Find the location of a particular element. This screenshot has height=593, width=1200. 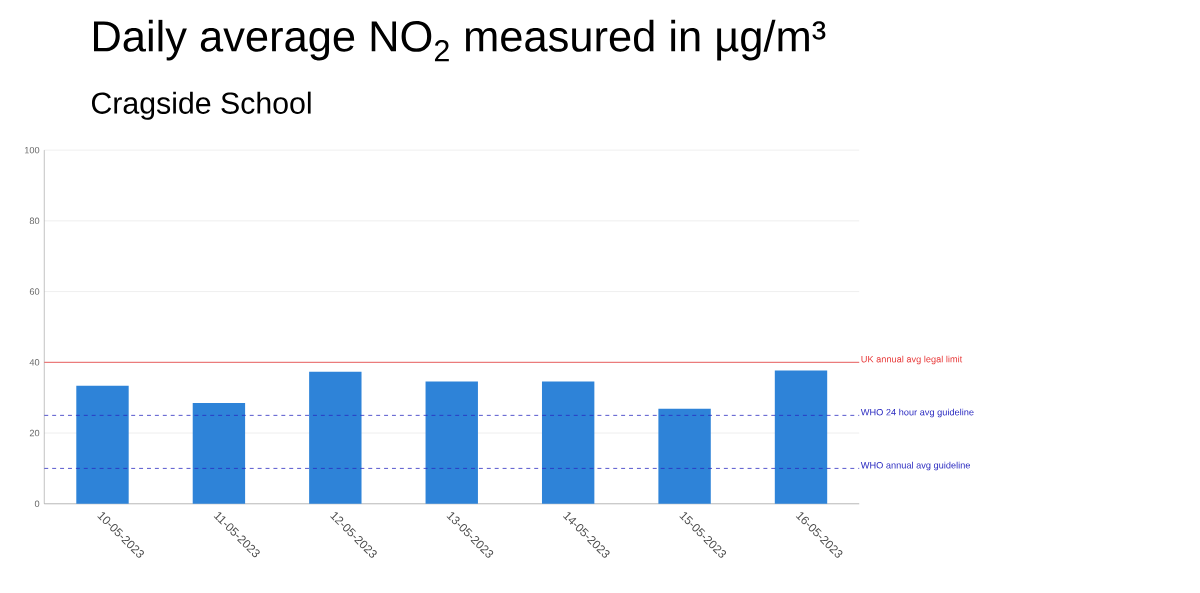

y-tick-label: 60 is located at coordinates (34, 292).